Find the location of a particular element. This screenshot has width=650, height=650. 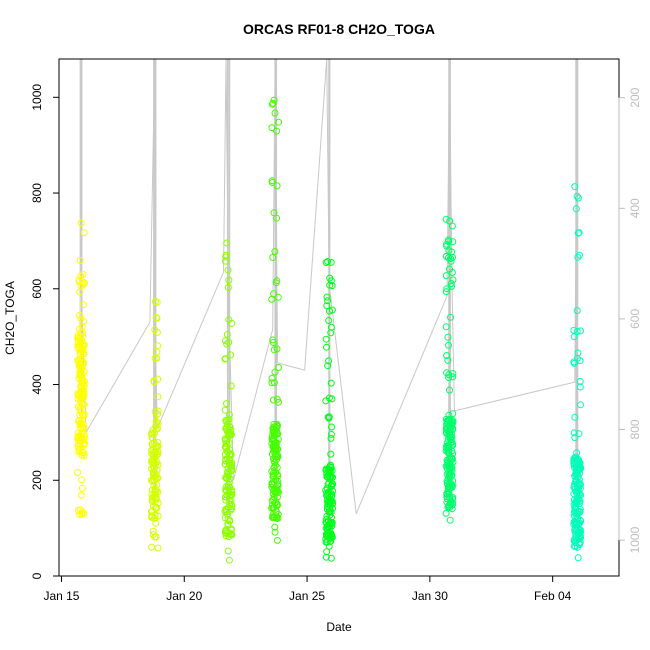

y-tick-label: 400 is located at coordinates (37, 384).